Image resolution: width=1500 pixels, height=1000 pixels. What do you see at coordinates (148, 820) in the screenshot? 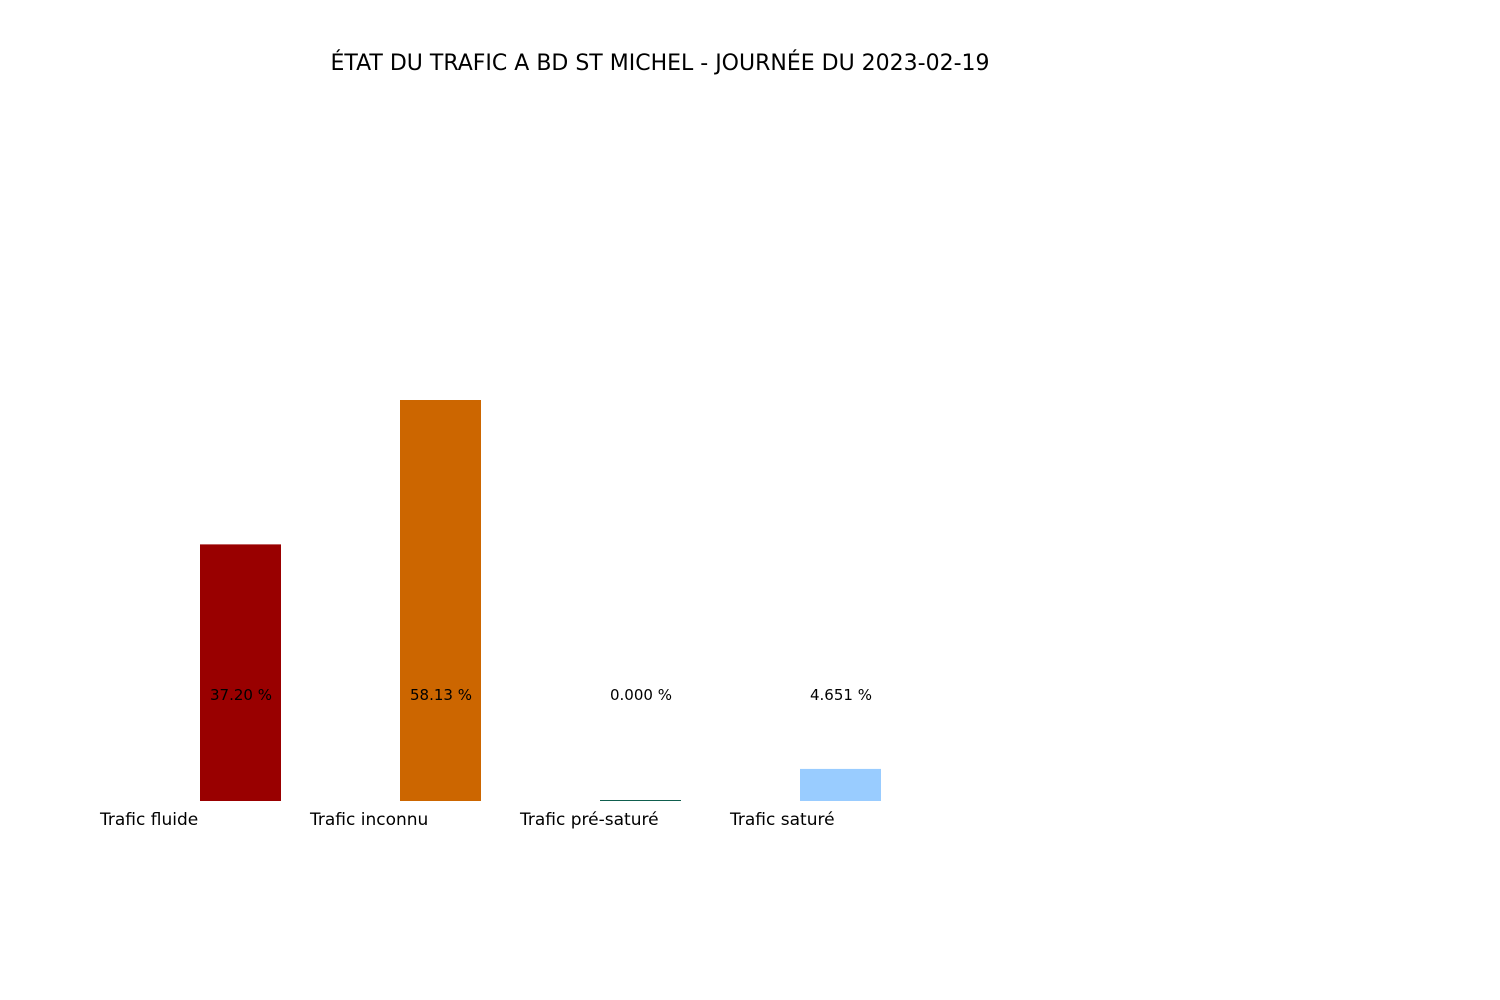
I see `category-label-1: Trafic fluide` at bounding box center [148, 820].